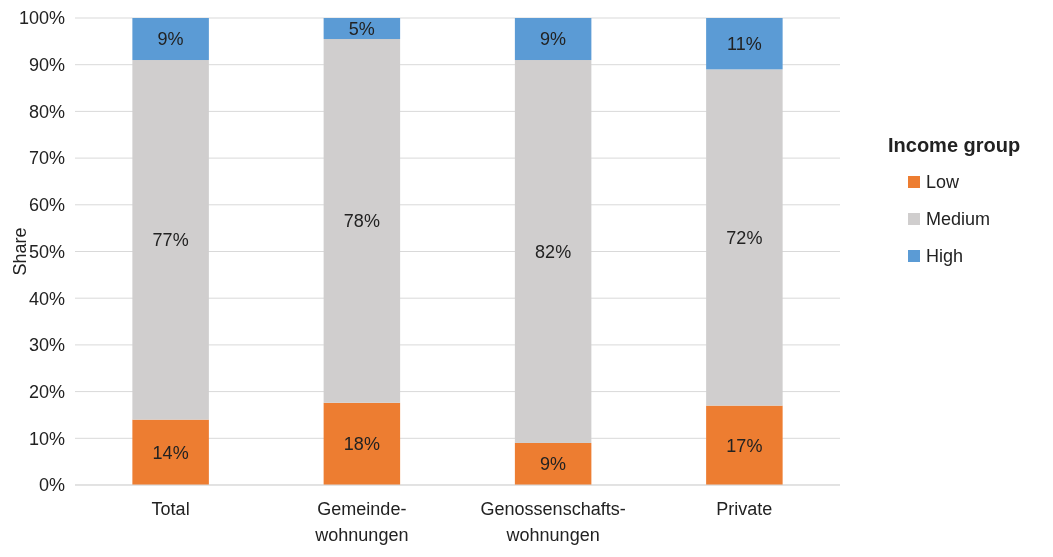 The width and height of the screenshot is (1053, 557). I want to click on legend-label: Medium, so click(958, 219).